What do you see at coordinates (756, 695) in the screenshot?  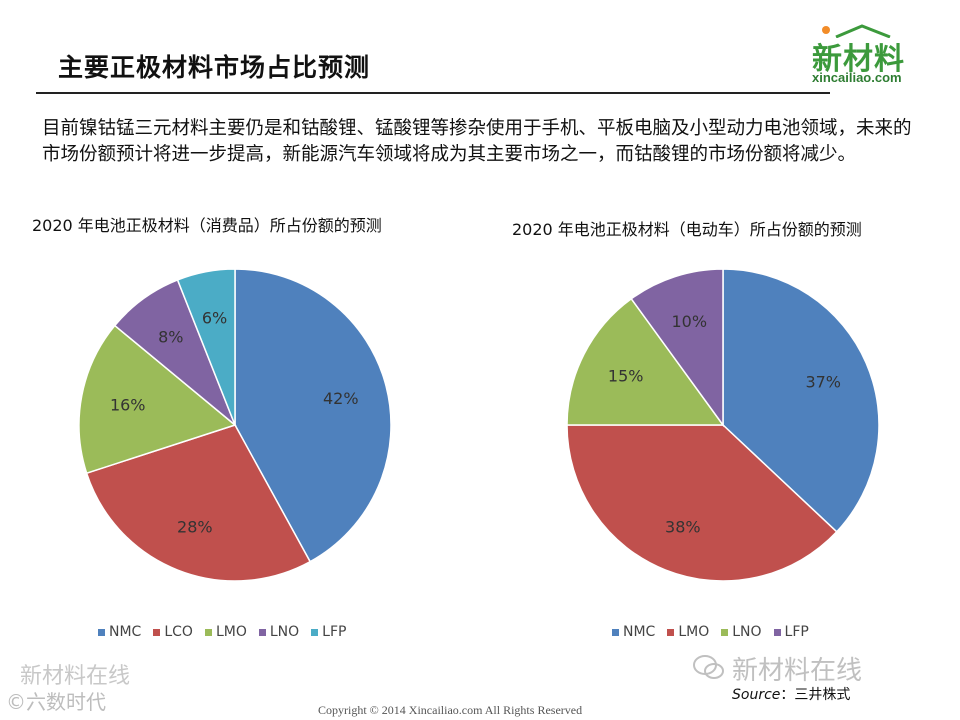 I see `source-label: Source` at bounding box center [756, 695].